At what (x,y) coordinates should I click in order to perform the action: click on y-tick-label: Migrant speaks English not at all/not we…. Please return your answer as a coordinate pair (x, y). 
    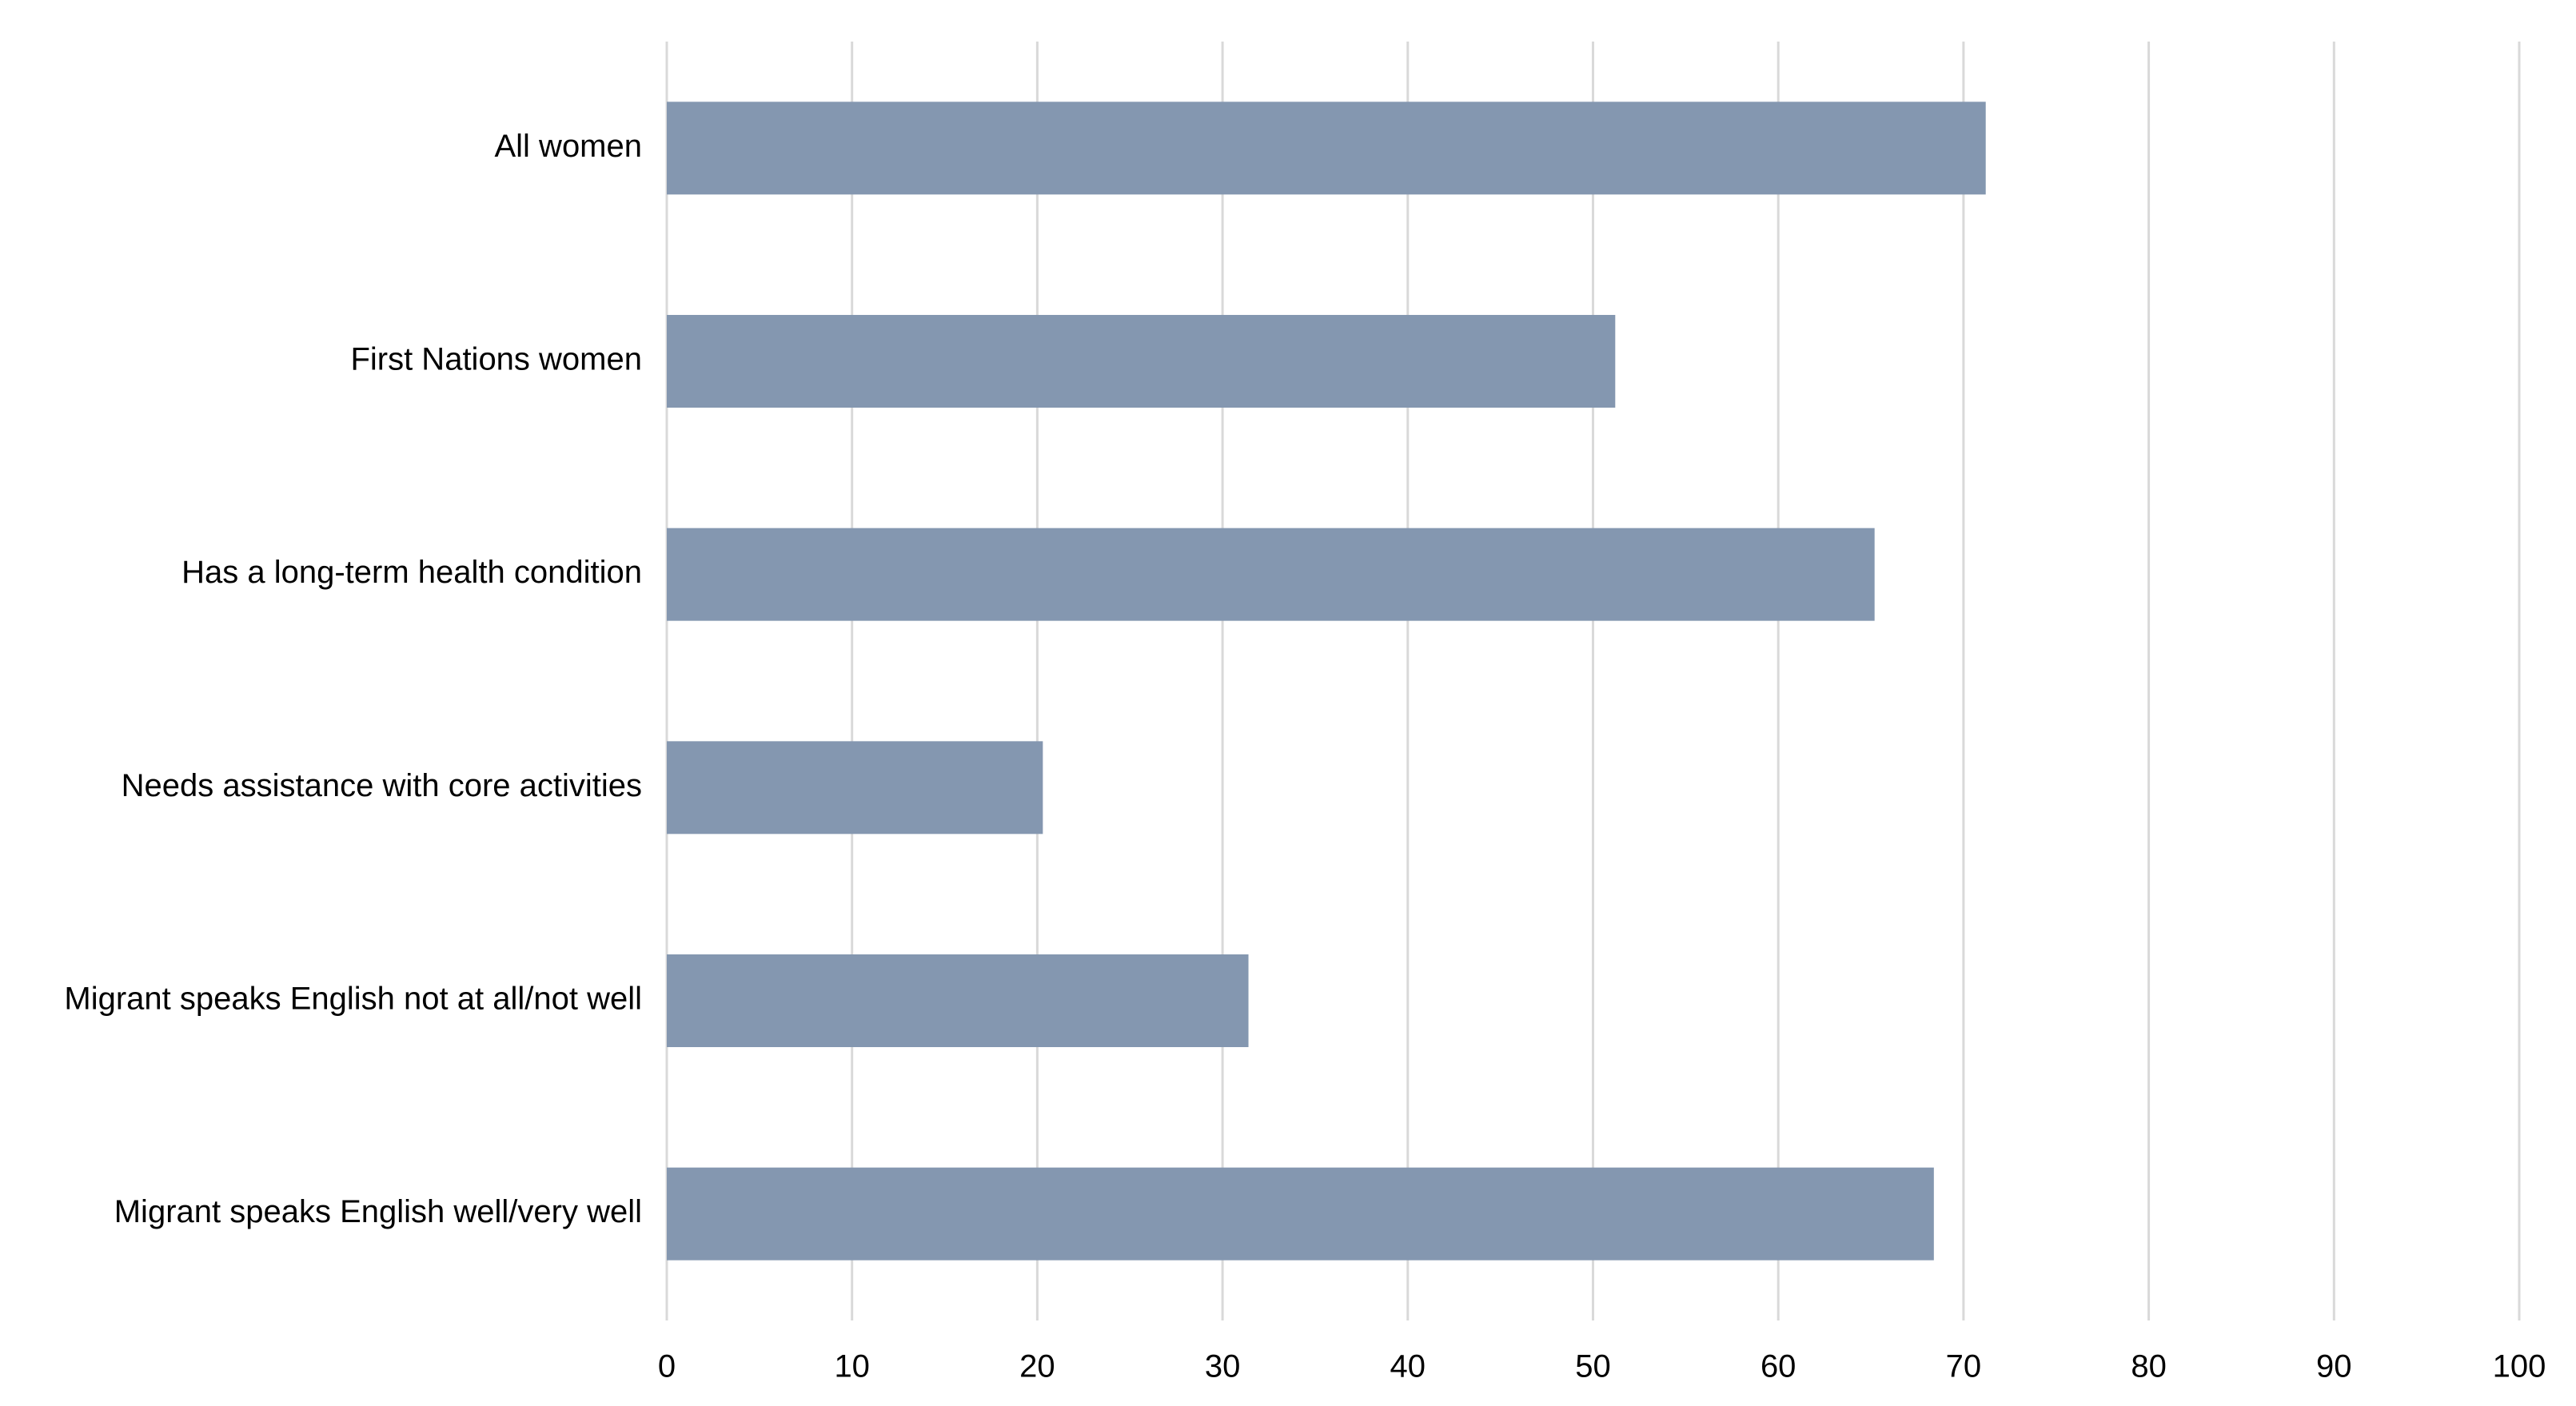
    Looking at the image, I should click on (353, 999).